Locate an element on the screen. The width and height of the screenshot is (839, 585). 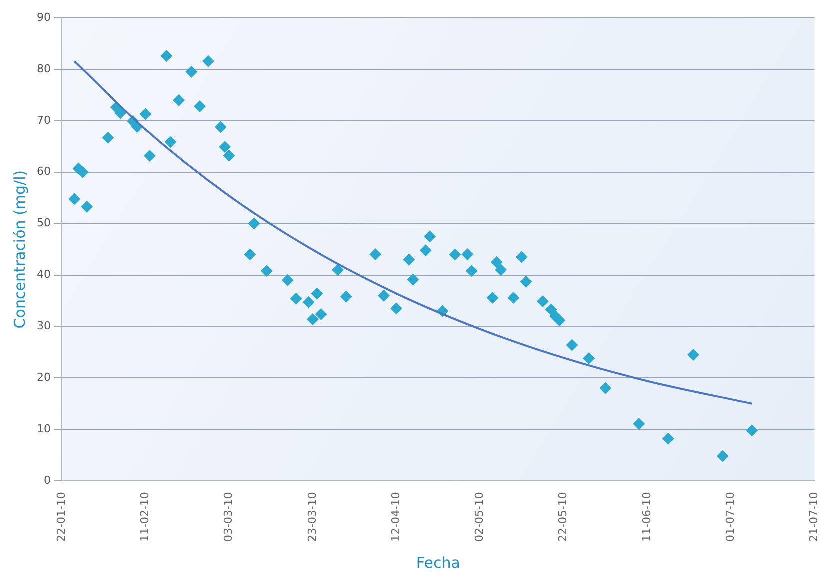
x-tick-label: 21-07-10 is located at coordinates (814, 517).